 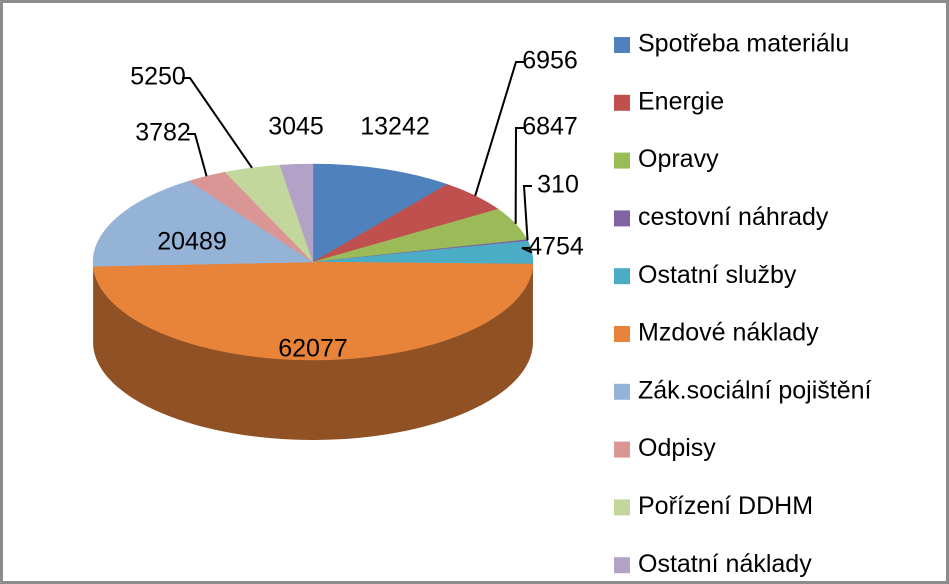 What do you see at coordinates (296, 127) in the screenshot?
I see `data-label: 3045` at bounding box center [296, 127].